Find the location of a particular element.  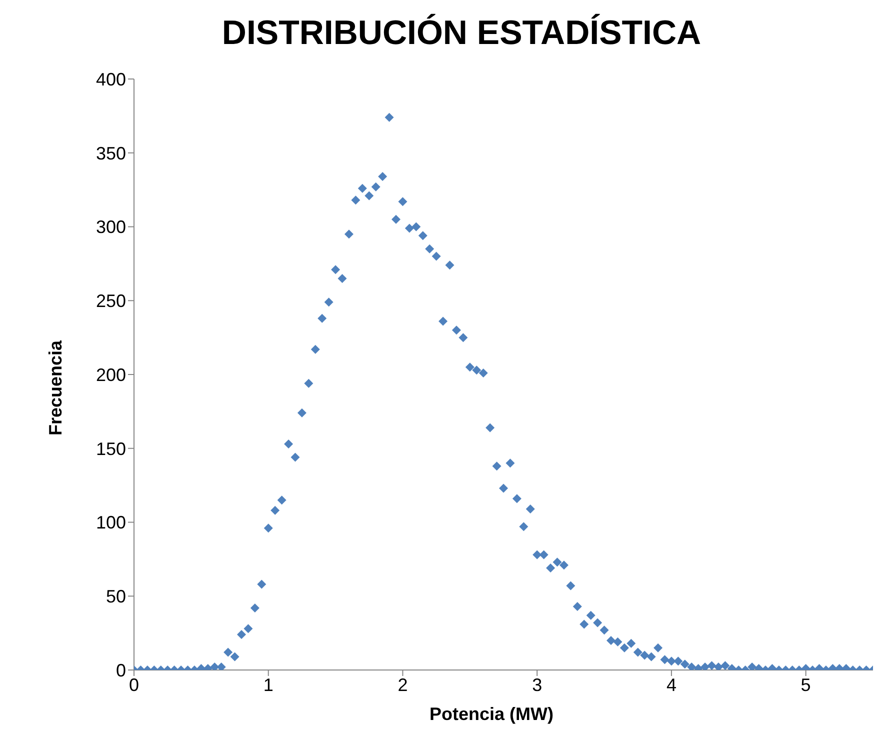

x-tick-label: 0 is located at coordinates (134, 684).